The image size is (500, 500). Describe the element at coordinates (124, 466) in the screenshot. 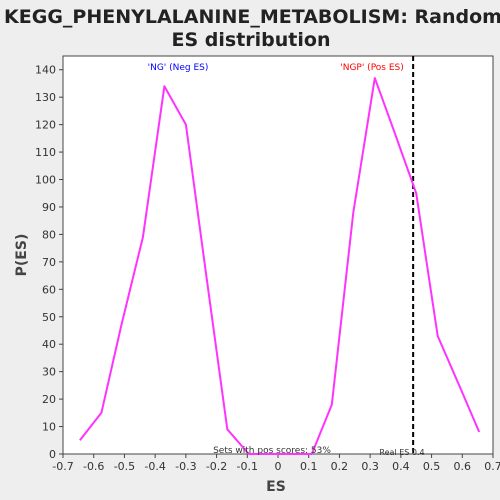

I see `x-tick-label: -0.5` at that location.